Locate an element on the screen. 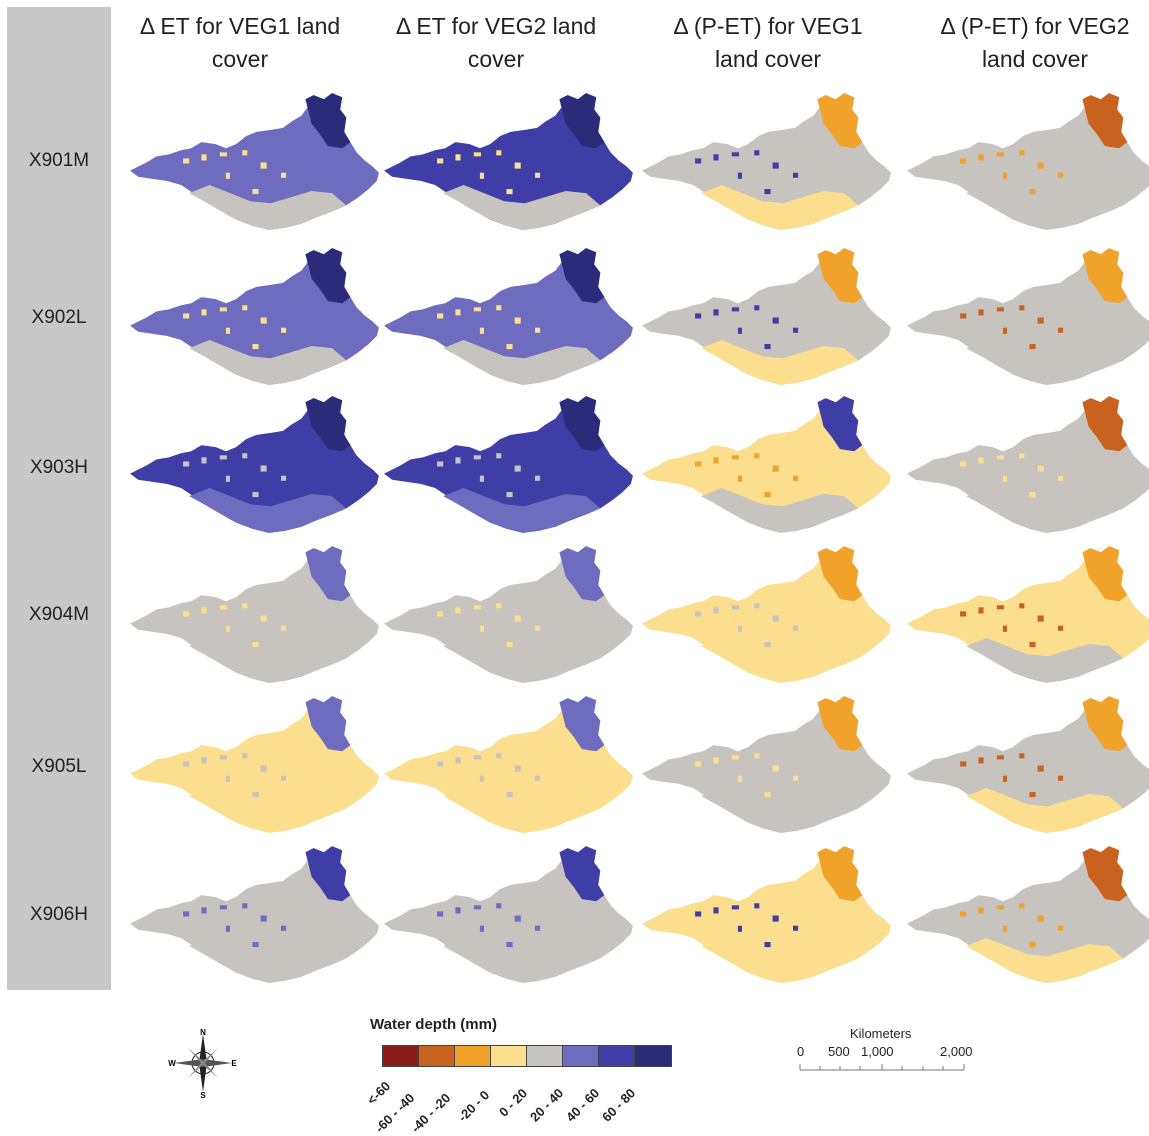 The width and height of the screenshot is (1149, 1136). column-header-line1: Δ ET for VEG2 land is located at coordinates (496, 26).